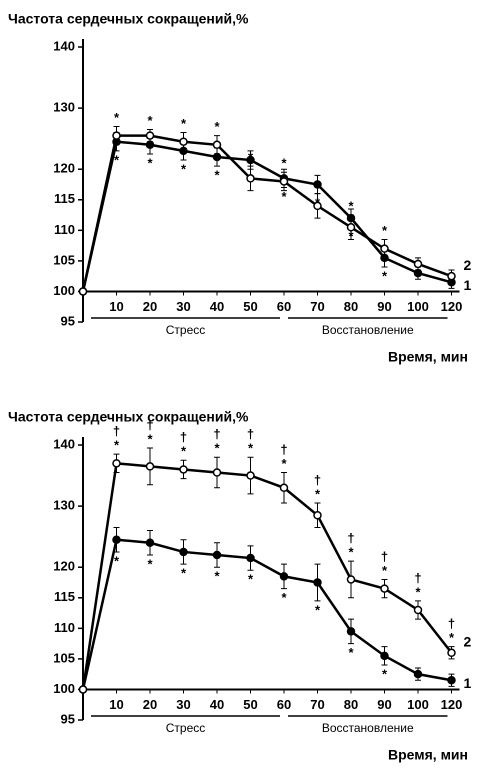 This screenshot has height=781, width=500. Describe the element at coordinates (468, 265) in the screenshot. I see `series-label: 2` at that location.